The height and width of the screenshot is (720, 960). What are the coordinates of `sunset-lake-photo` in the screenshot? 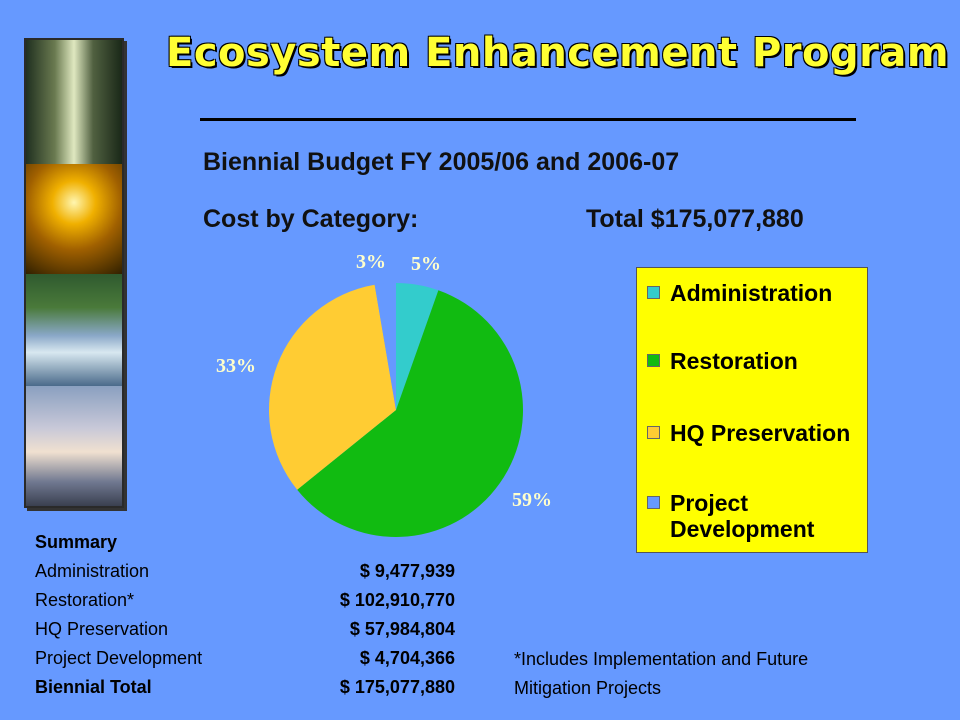 It's located at (74, 219).